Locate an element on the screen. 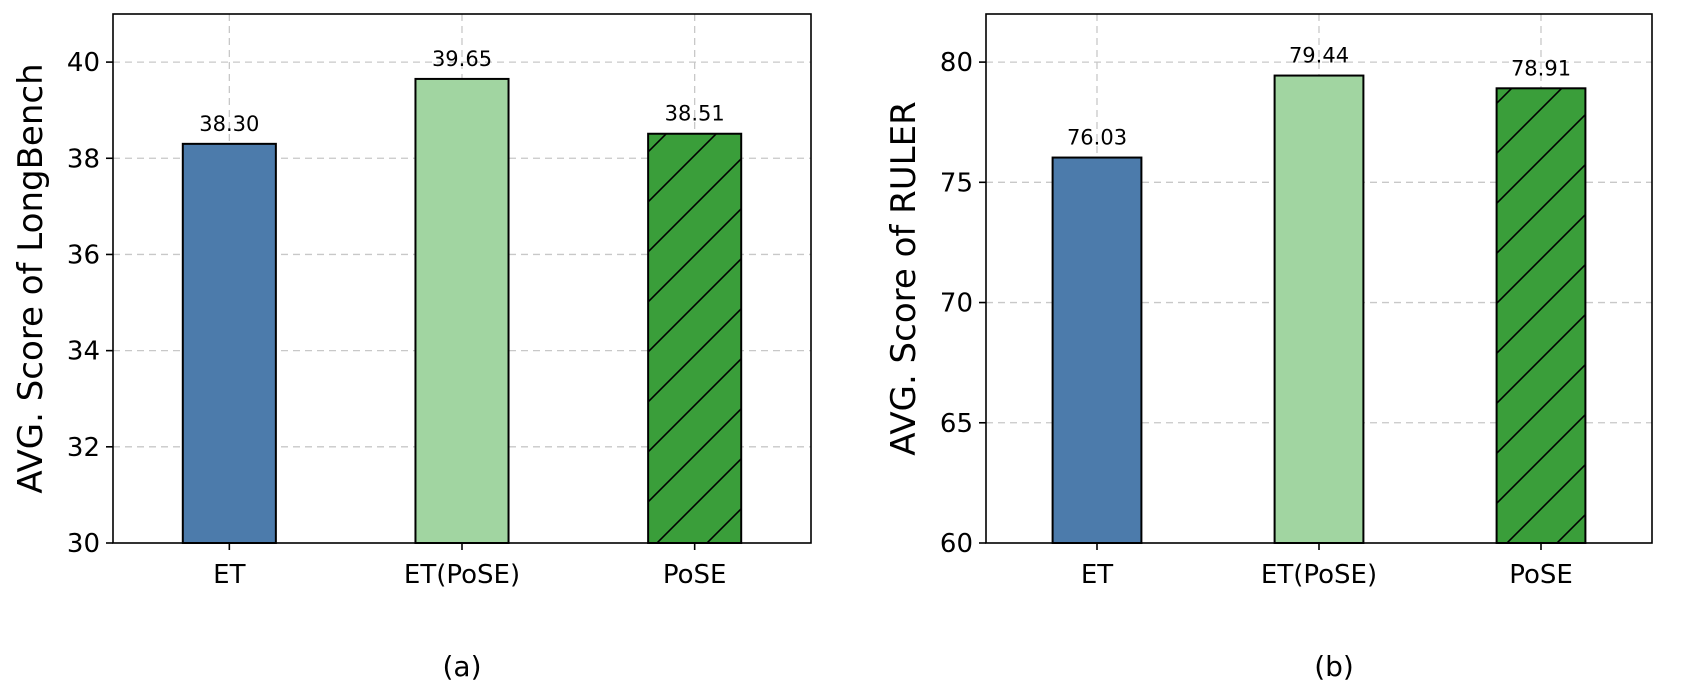 The width and height of the screenshot is (1694, 696). y-tick-label: 75 is located at coordinates (956, 183).